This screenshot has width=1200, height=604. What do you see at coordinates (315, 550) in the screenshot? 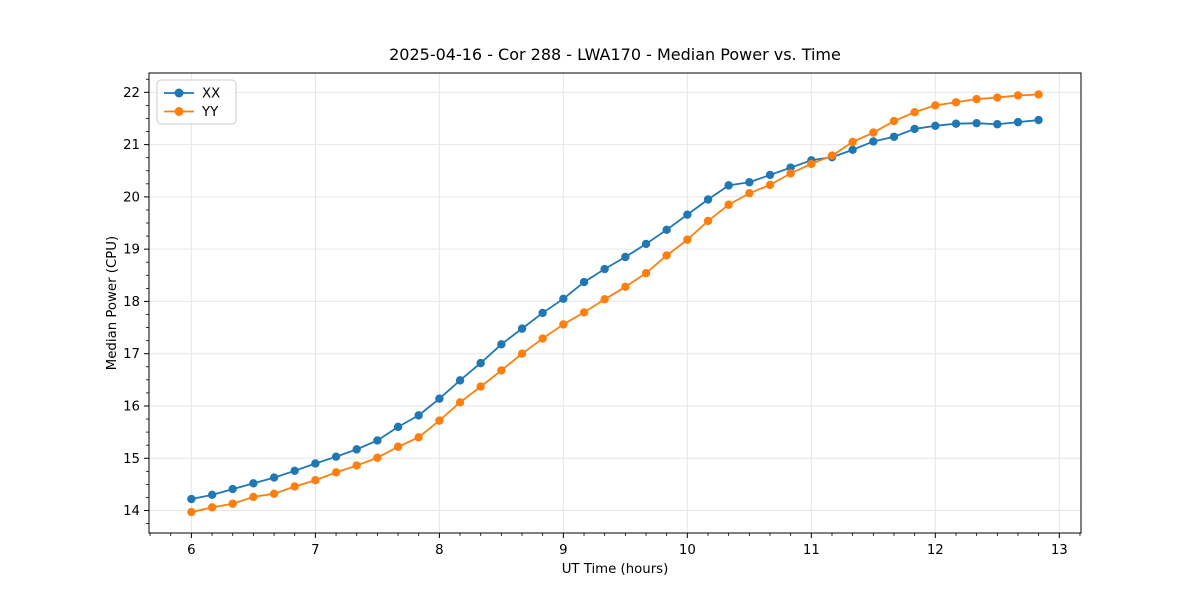
I see `x-tick-label: 7` at bounding box center [315, 550].